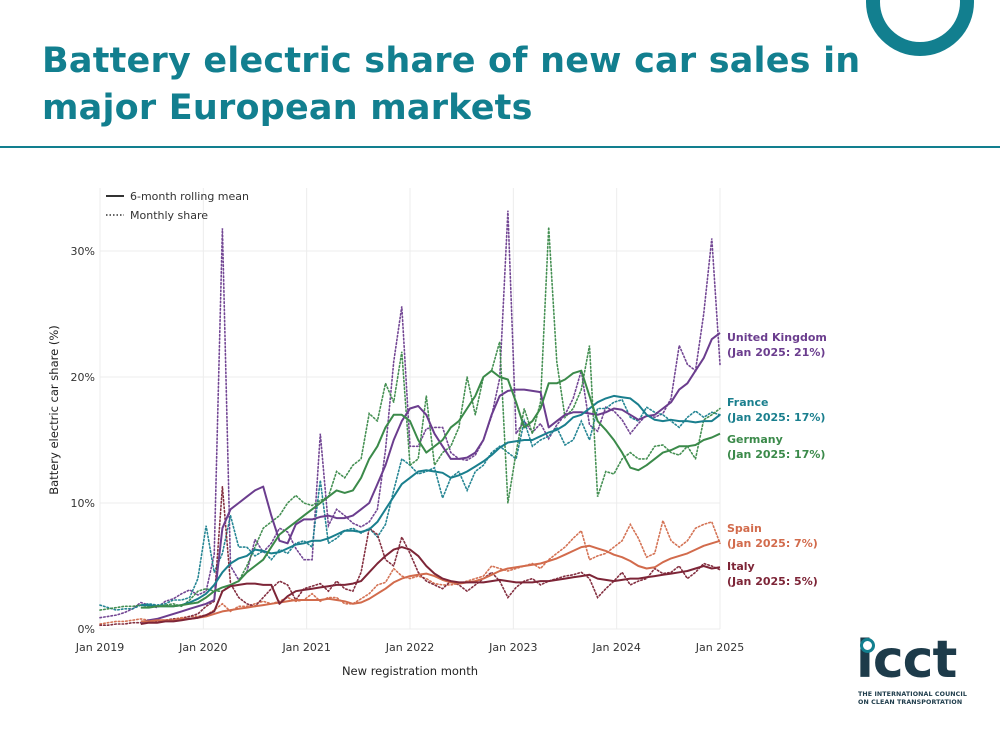 This screenshot has height=747, width=1000. What do you see at coordinates (409, 647) in the screenshot?
I see `x-tick-label: Jan 2022` at bounding box center [409, 647].